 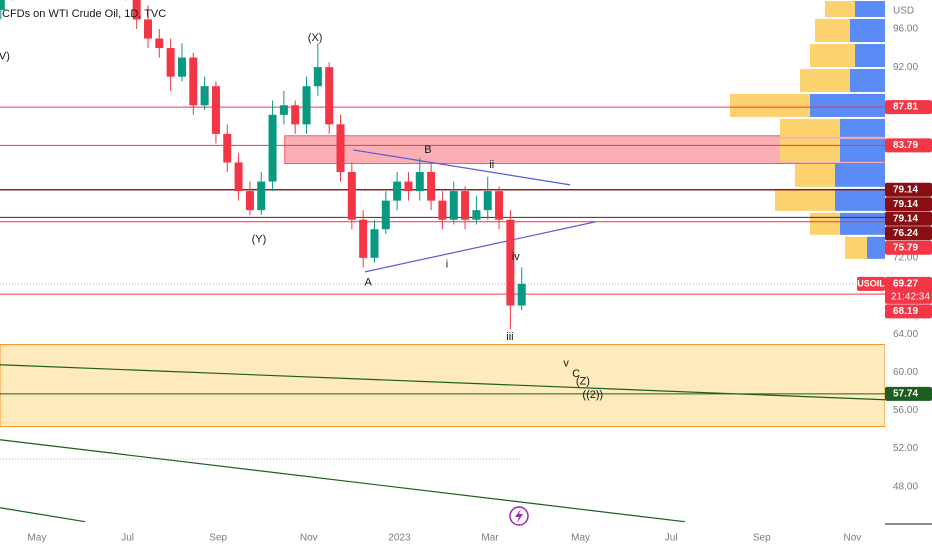 What do you see at coordinates (84, 14) in the screenshot?
I see `chart-title: CFDs on WTI Crude Oil, 1D, TVC` at bounding box center [84, 14].